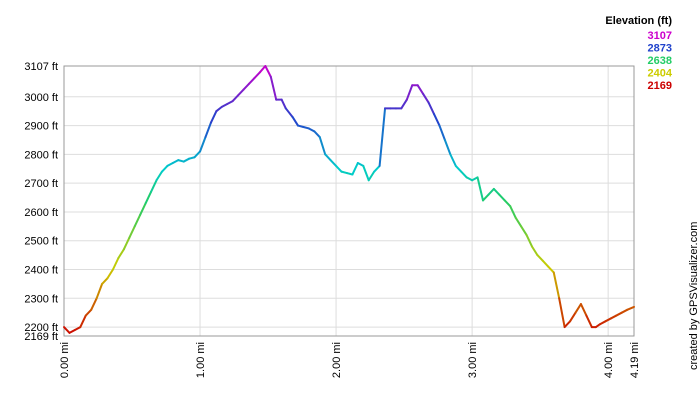  What do you see at coordinates (65, 360) in the screenshot?
I see `x-tick-label: 0.00 mi` at bounding box center [65, 360].